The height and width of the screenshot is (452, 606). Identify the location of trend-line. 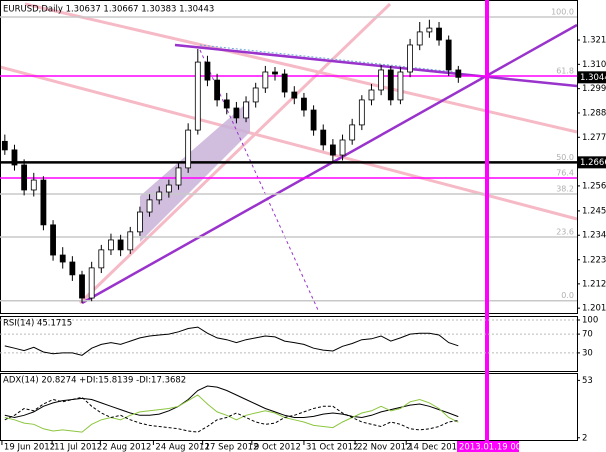
(376, 65).